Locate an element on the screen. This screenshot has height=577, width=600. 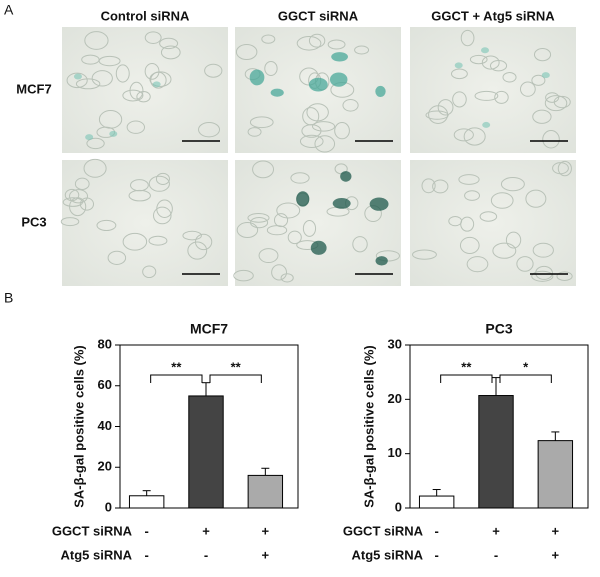
panel-label: B is located at coordinates (8, 298).